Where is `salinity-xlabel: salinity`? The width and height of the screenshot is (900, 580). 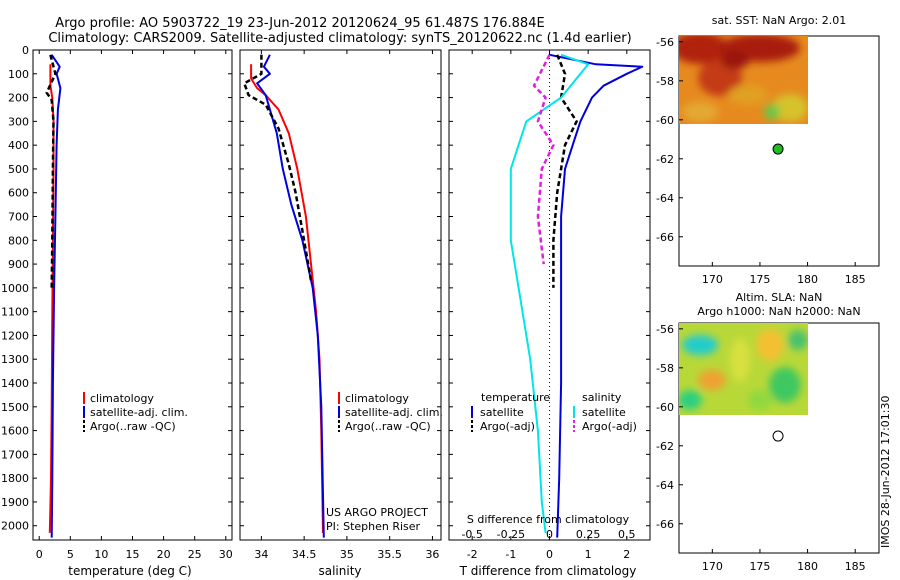 salinity-xlabel: salinity is located at coordinates (339, 571).